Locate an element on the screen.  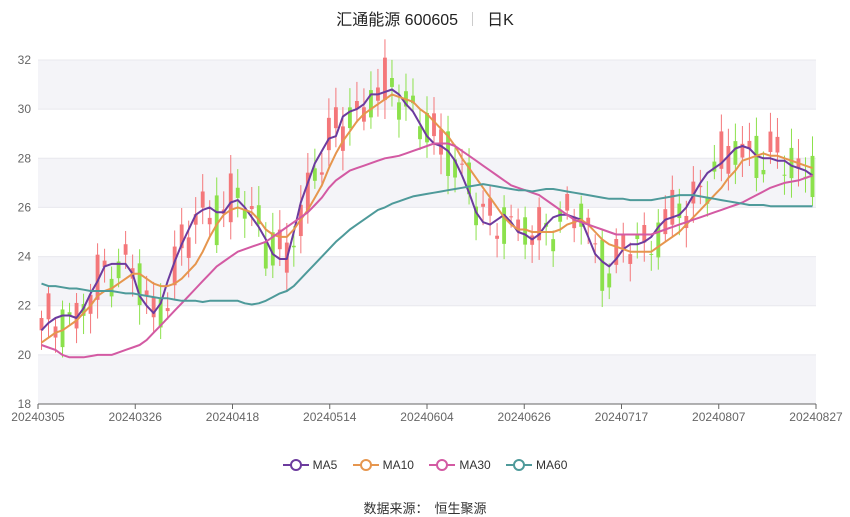
y-tick-label: 28 is located at coordinates (25, 158).